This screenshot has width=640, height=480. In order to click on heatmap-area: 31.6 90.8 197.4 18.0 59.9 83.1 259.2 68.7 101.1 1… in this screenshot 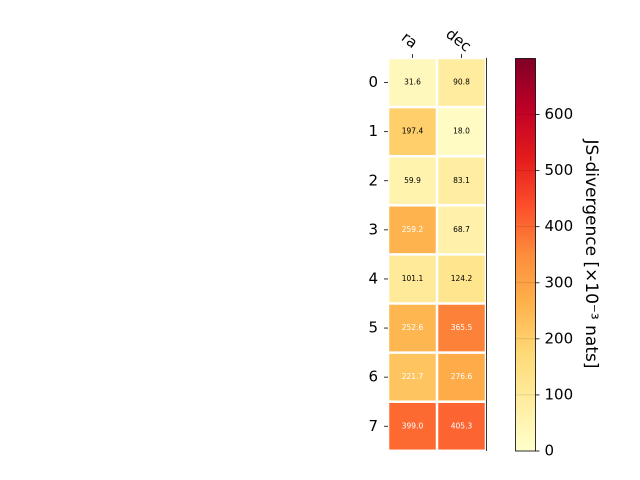, I will do `click(438, 254)`.